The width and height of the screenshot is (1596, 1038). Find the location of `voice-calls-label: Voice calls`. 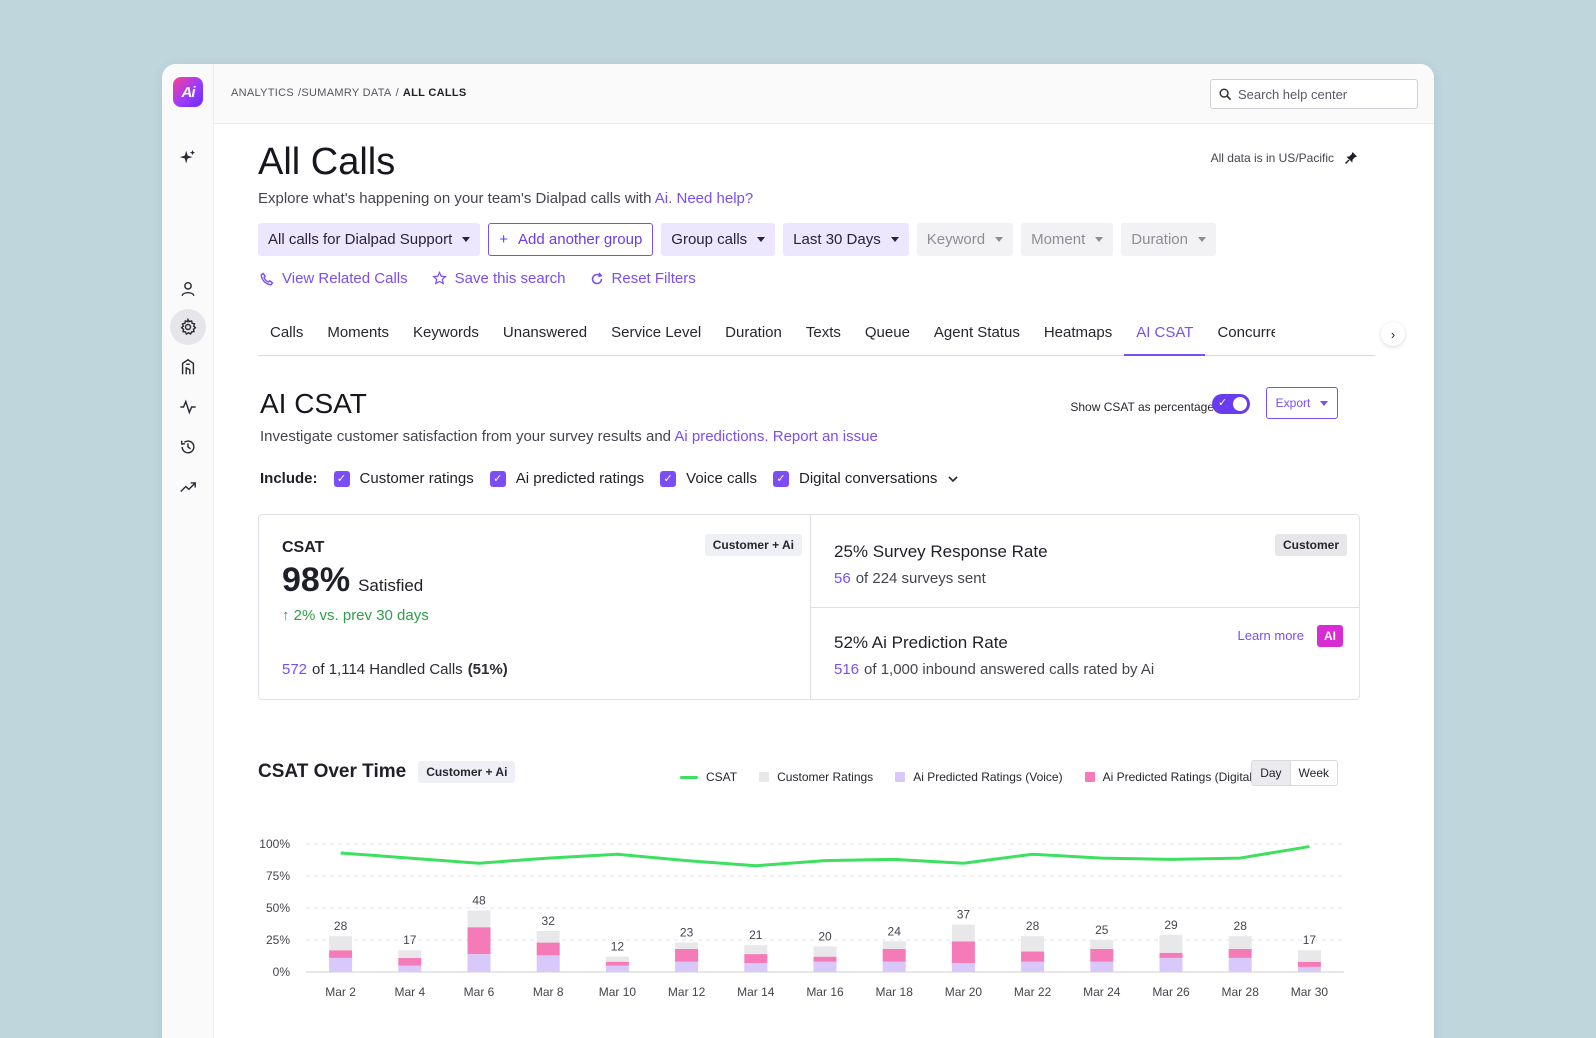

voice-calls-label: Voice calls is located at coordinates (722, 478).